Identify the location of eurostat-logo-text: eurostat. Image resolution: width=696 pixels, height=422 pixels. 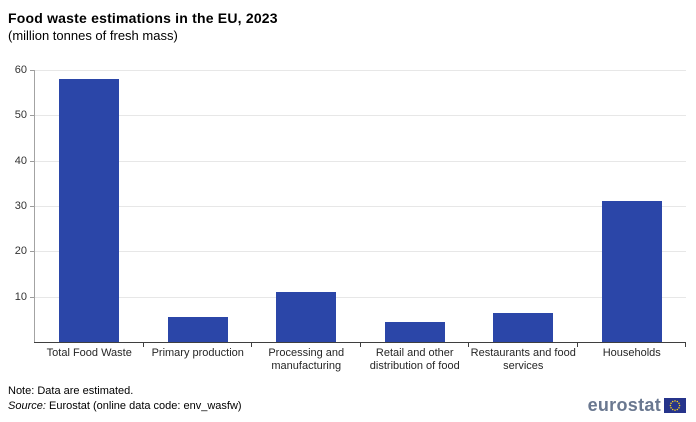
(624, 405).